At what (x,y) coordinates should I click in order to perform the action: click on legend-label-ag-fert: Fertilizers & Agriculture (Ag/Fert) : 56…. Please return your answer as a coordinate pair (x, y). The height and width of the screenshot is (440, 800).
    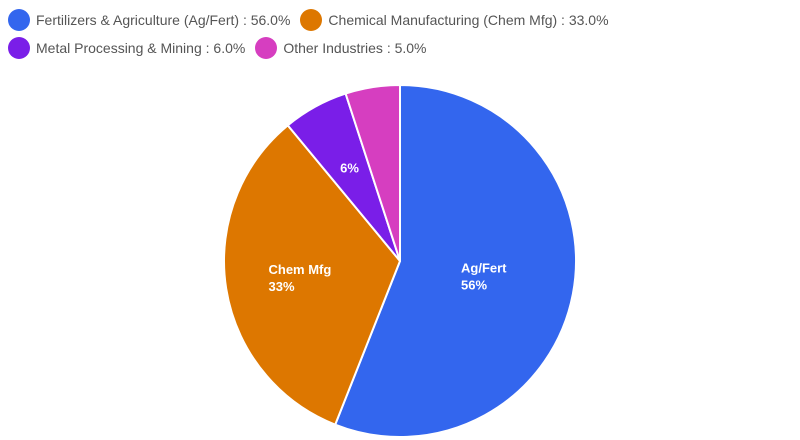
    Looking at the image, I should click on (163, 20).